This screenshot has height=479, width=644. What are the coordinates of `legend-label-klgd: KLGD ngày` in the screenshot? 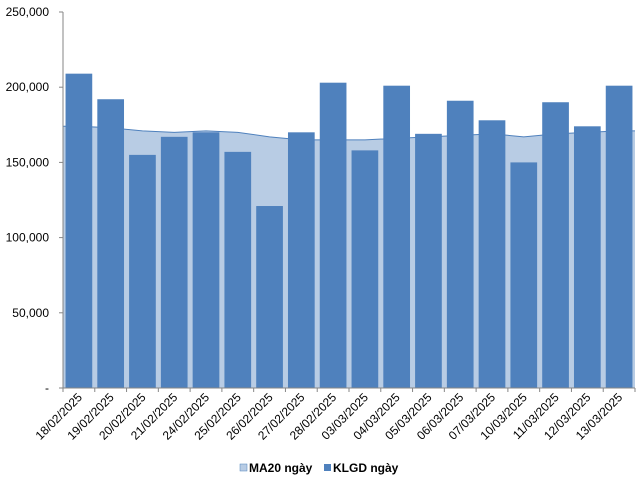 It's located at (366, 468).